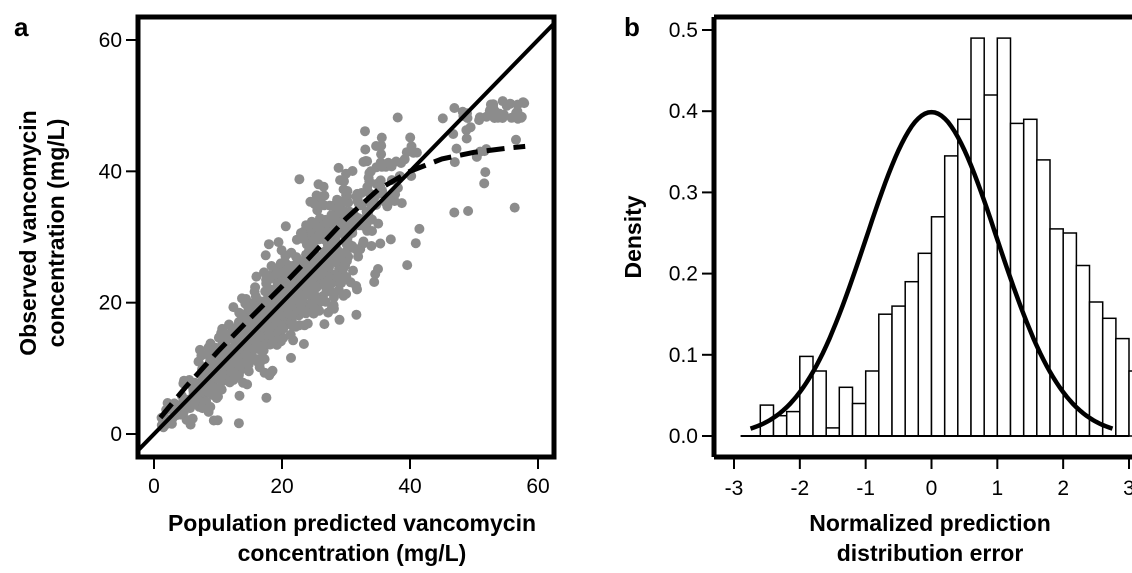 The image size is (1132, 573). I want to click on y-tick-label: 0.0, so click(683, 436).